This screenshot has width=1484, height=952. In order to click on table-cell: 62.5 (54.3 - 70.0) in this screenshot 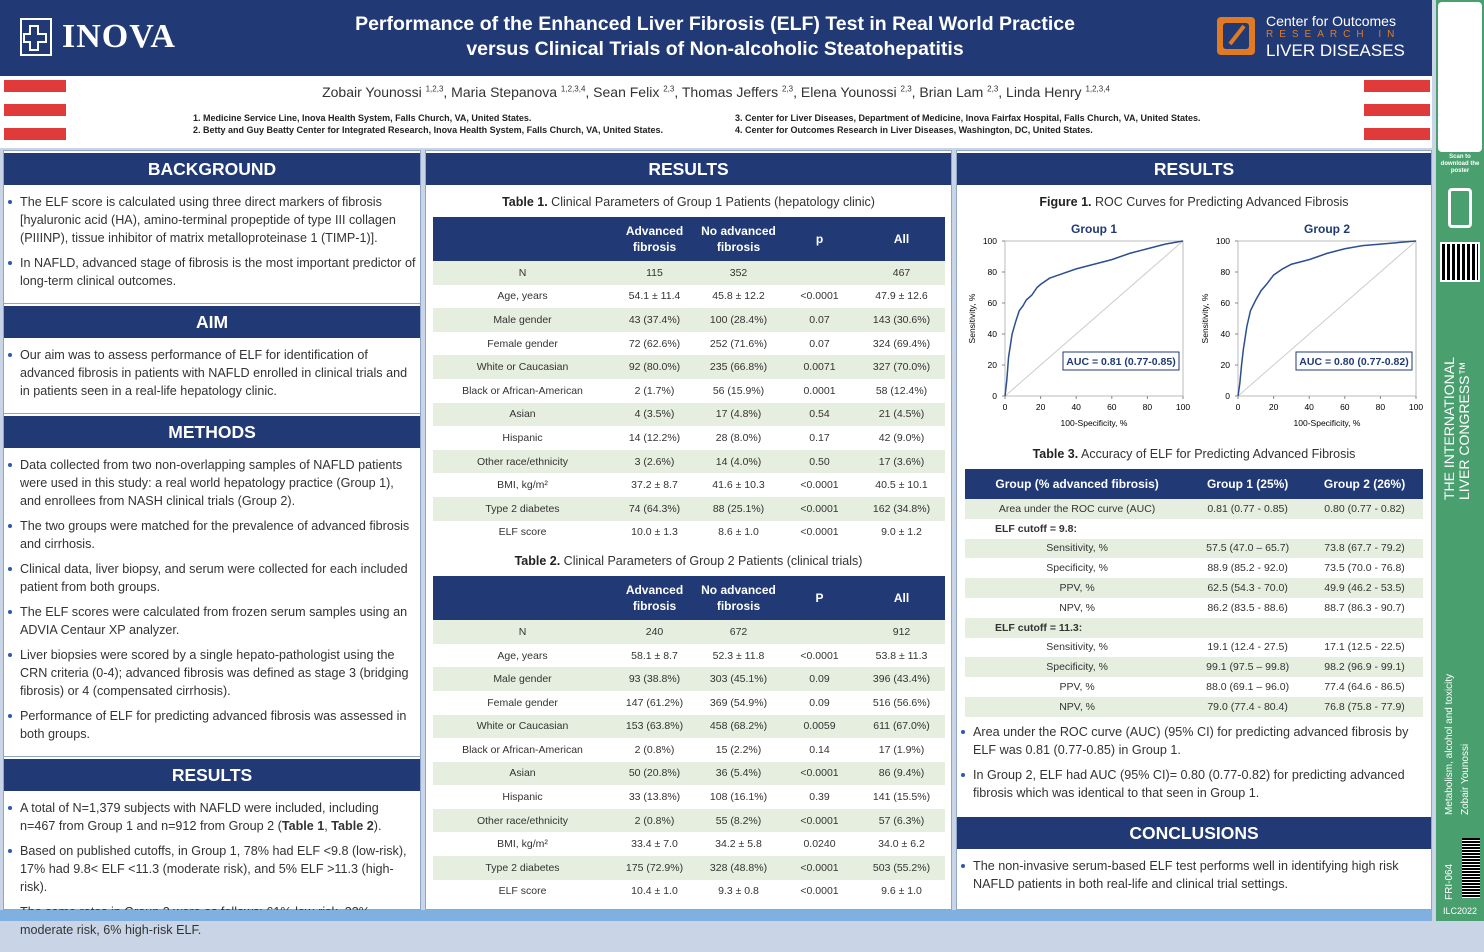, I will do `click(1248, 588)`.